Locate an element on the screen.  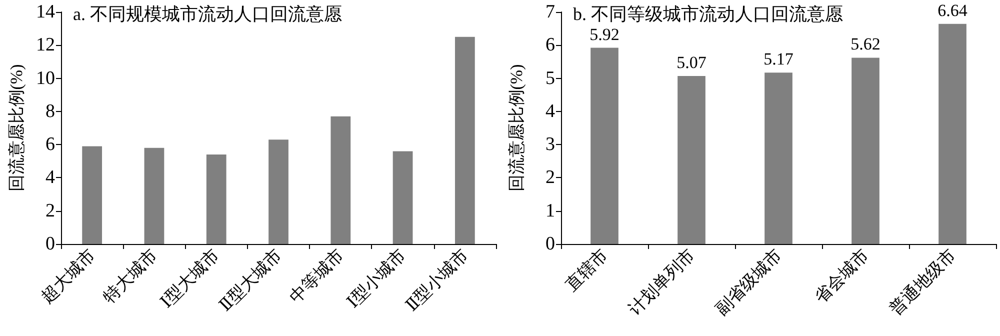
x-tick-label: 普通地级市 is located at coordinates (923, 282).